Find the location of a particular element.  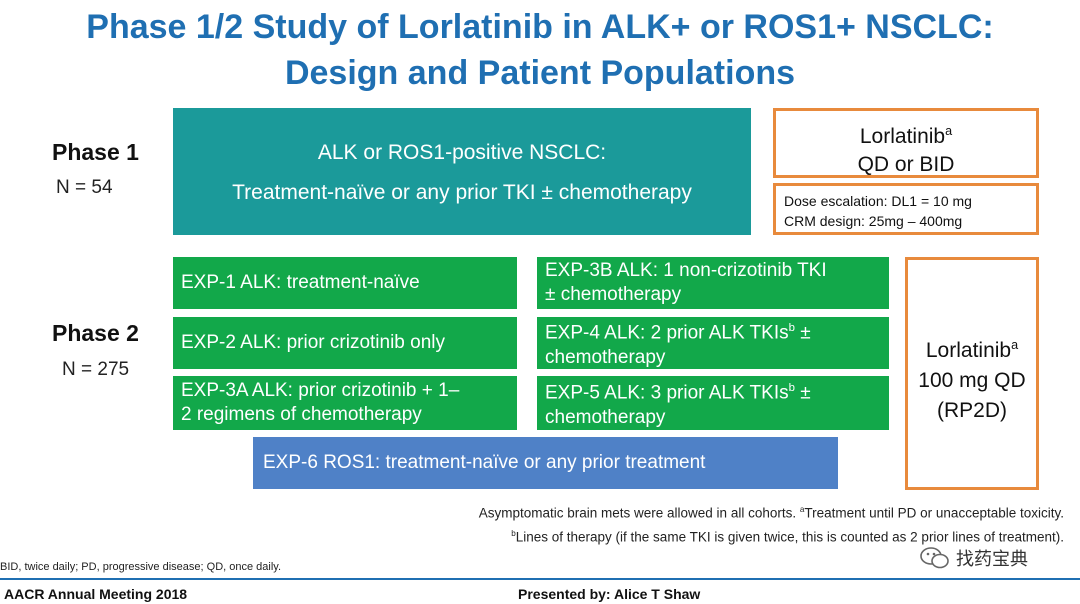

phase2-n: N = 275 is located at coordinates (96, 369).